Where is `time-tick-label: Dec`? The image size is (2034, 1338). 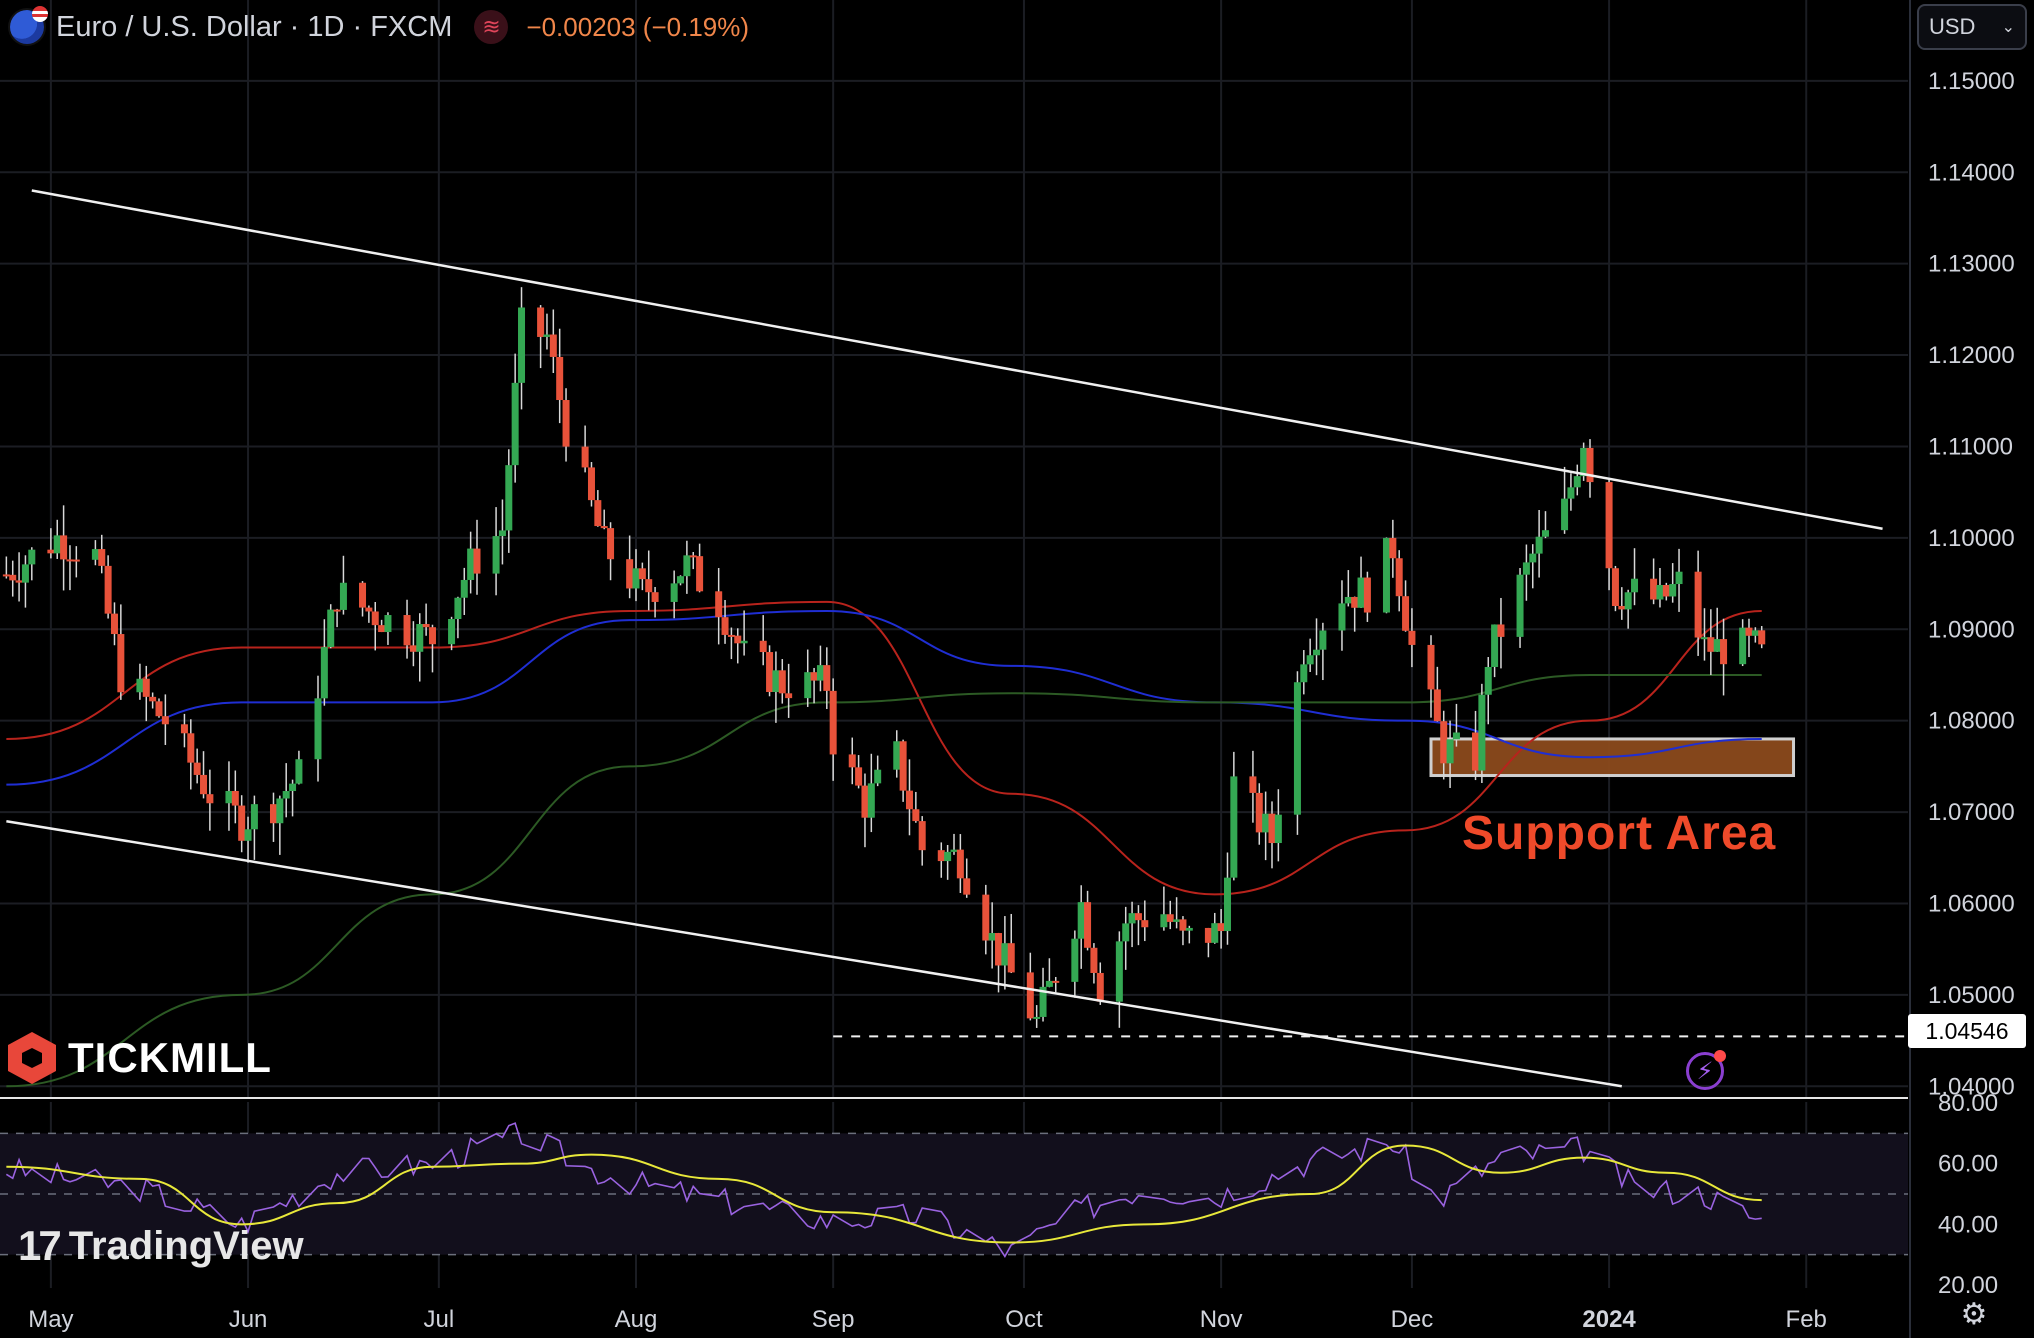 time-tick-label: Dec is located at coordinates (1412, 1319).